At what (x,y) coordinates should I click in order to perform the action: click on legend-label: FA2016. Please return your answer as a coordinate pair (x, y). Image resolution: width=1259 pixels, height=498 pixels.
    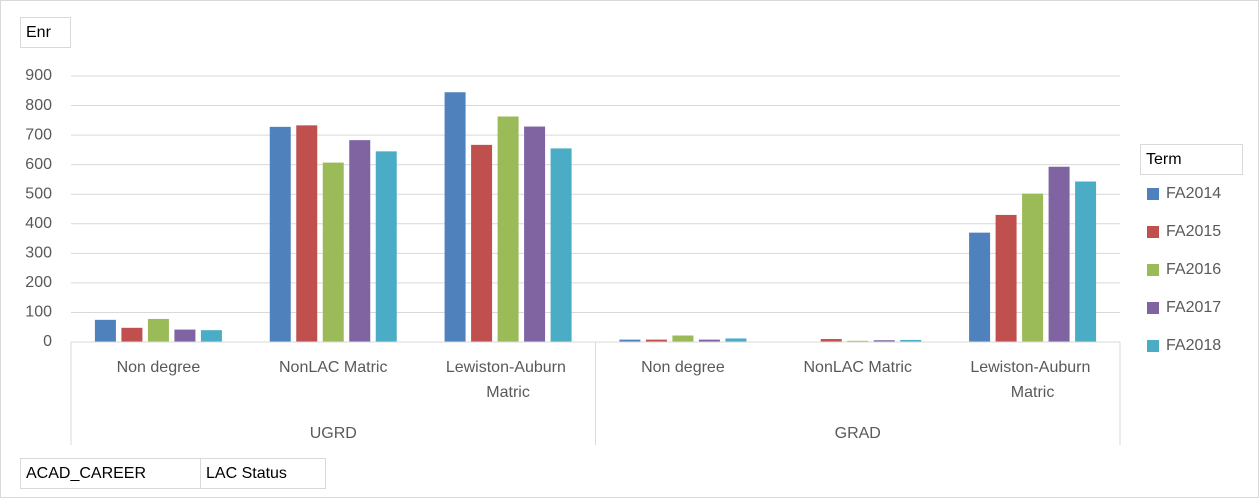
    Looking at the image, I should click on (1193, 269).